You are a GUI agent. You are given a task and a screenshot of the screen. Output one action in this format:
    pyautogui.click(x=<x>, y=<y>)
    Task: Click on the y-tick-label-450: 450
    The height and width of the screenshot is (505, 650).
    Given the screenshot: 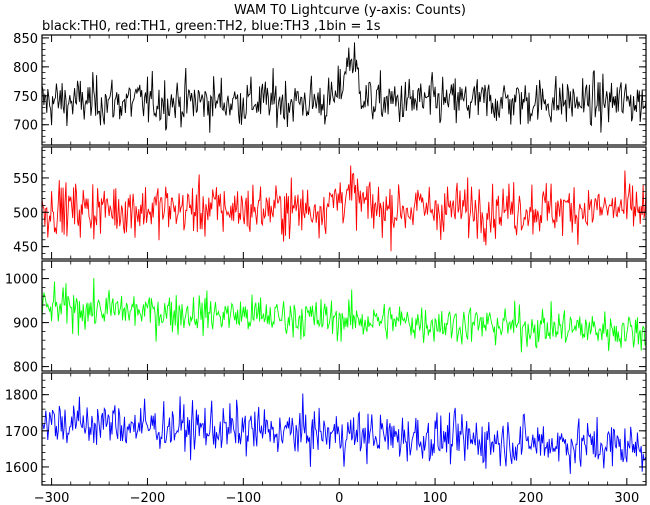 What is the action you would take?
    pyautogui.click(x=25, y=248)
    